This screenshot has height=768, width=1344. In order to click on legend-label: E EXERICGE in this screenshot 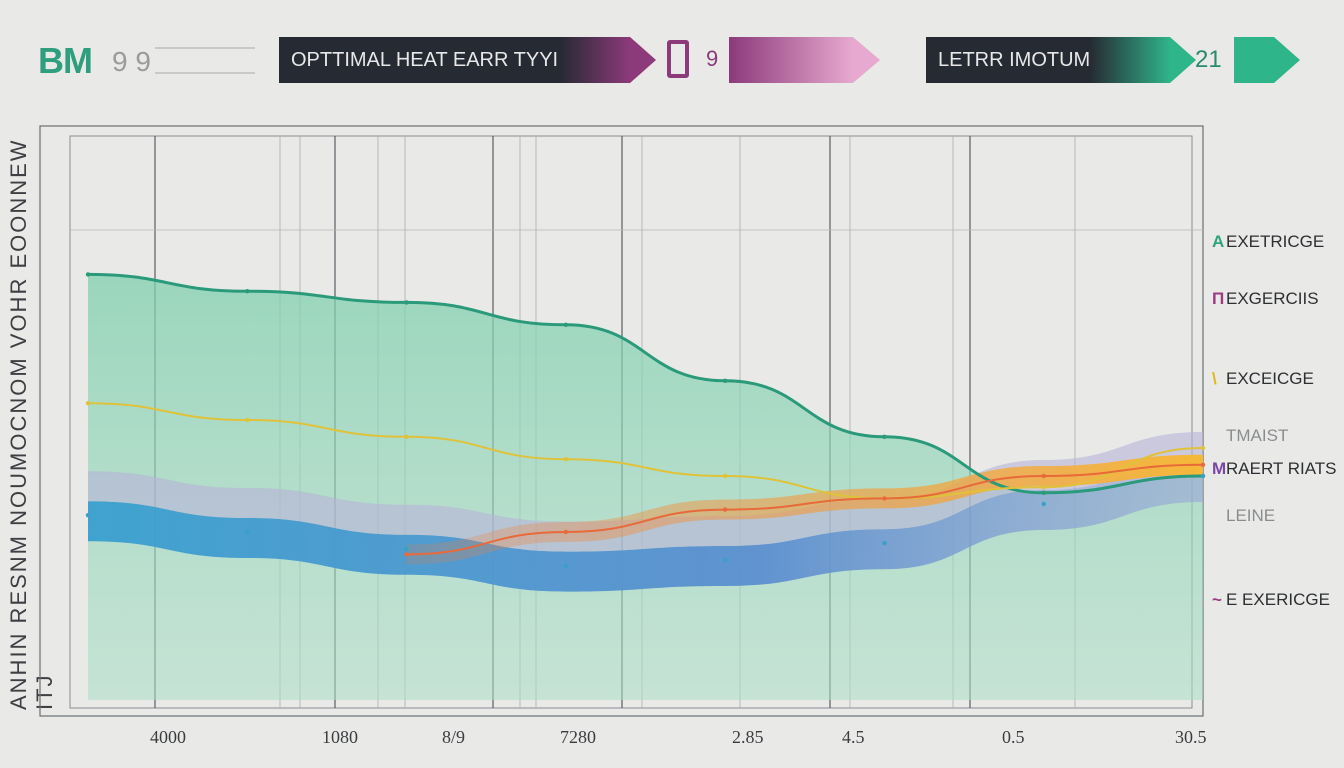, I will do `click(1278, 599)`.